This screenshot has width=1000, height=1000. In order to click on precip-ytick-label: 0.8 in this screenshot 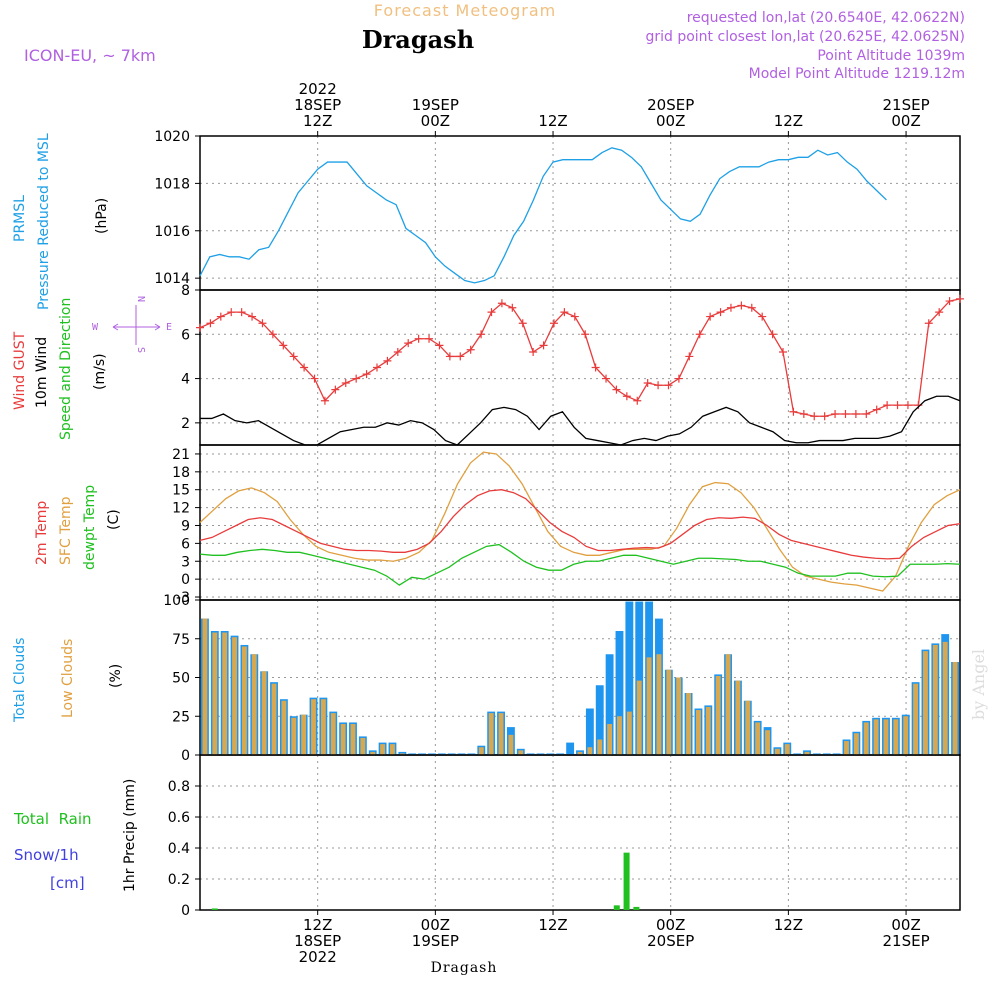, I will do `click(179, 787)`.